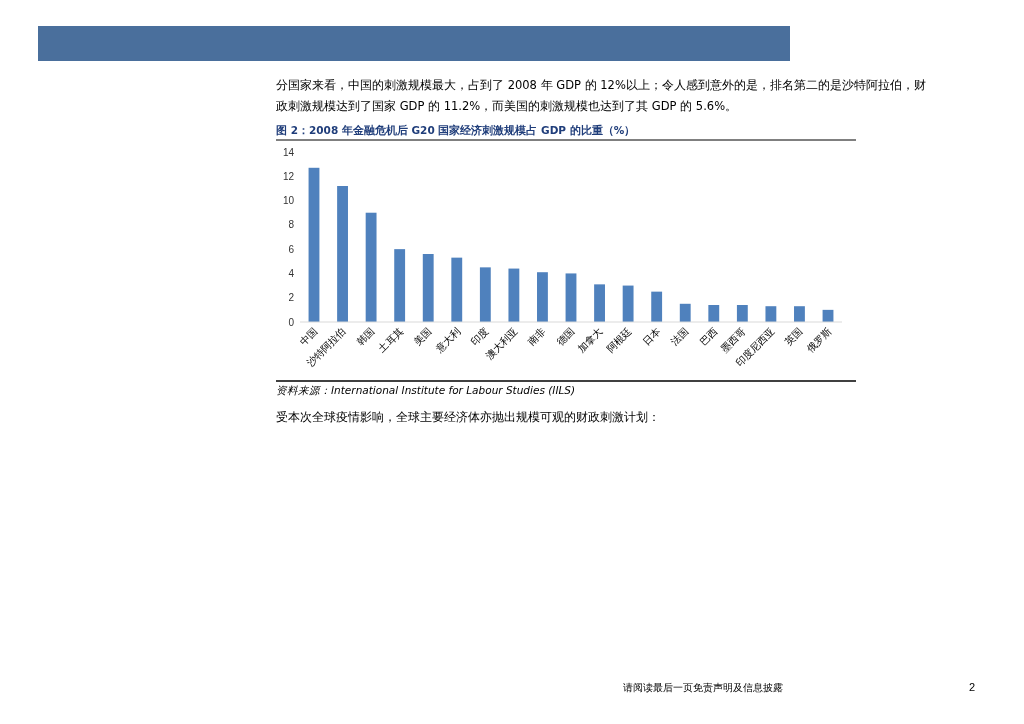 Image resolution: width=1024 pixels, height=724 pixels. What do you see at coordinates (391, 340) in the screenshot?
I see `x-tick-label: 土耳其` at bounding box center [391, 340].